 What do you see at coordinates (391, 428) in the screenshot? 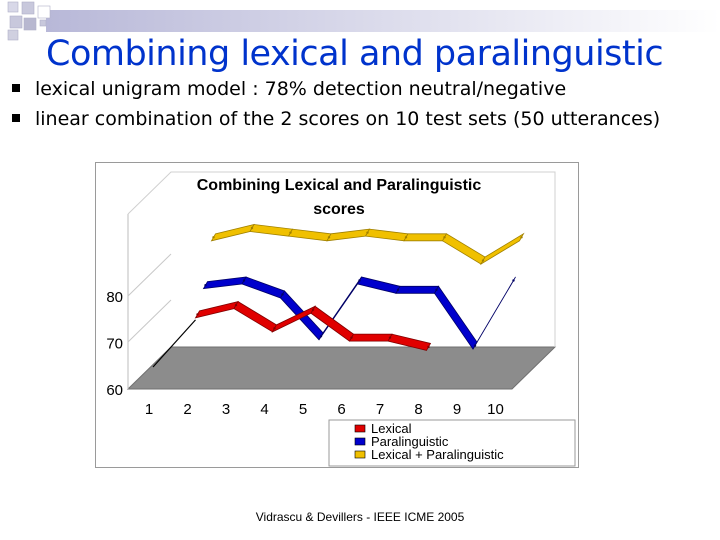
I see `legend-label: Lexical` at bounding box center [391, 428].